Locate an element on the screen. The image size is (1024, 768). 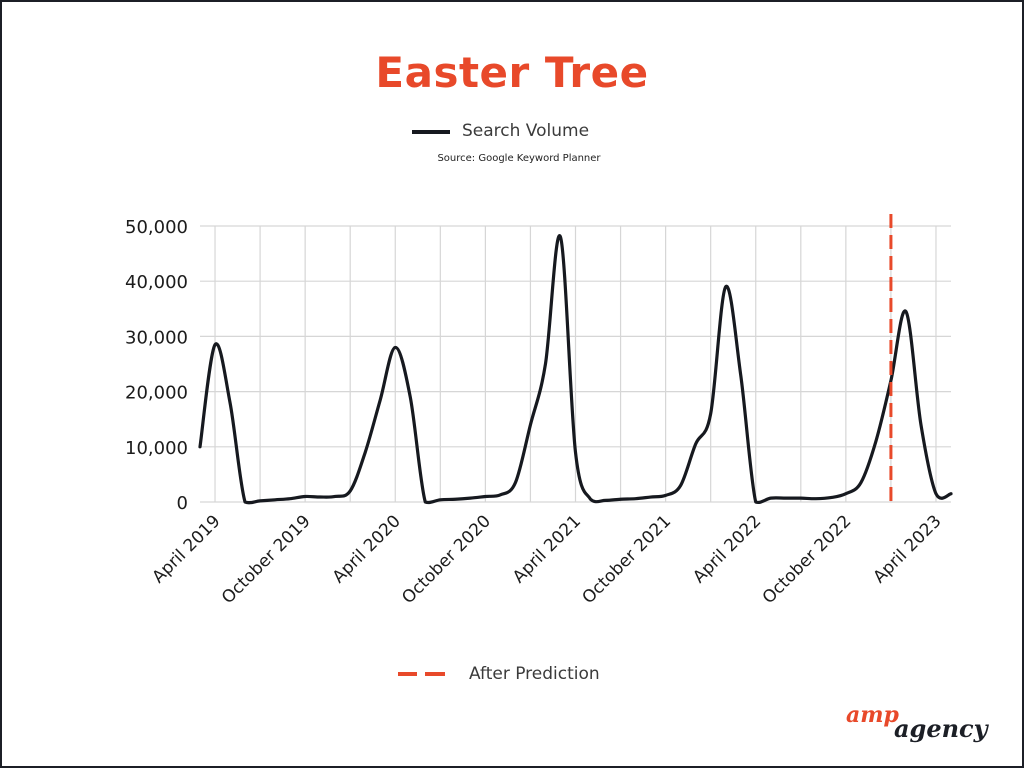
legend-dashed-swatch is located at coordinates (421, 674).